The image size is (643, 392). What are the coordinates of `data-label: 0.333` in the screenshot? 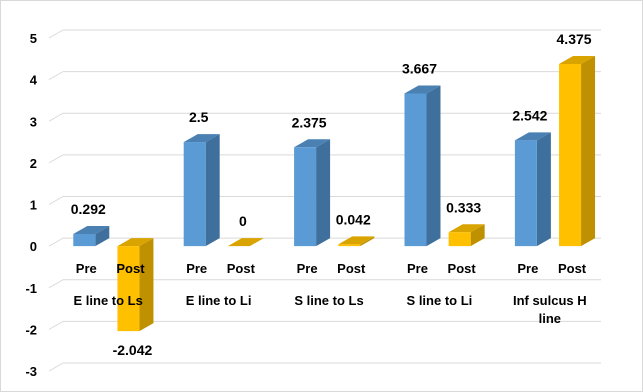 It's located at (463, 207).